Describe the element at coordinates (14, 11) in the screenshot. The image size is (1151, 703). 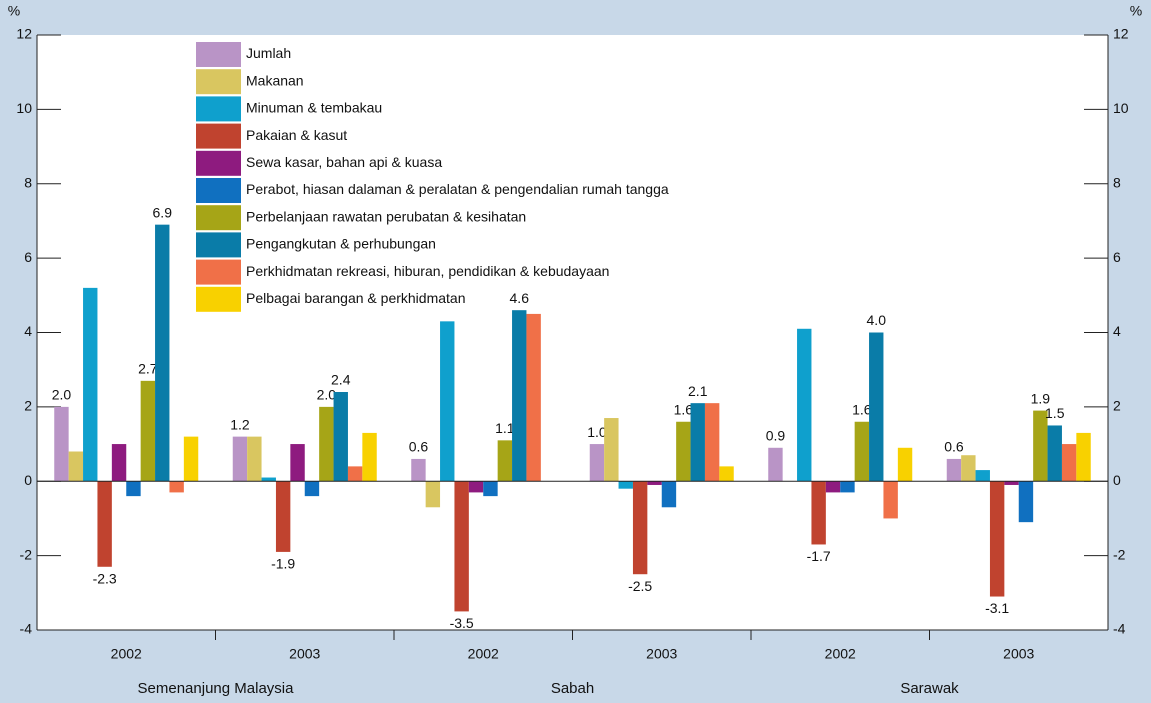
I see `y-axis-label: %` at that location.